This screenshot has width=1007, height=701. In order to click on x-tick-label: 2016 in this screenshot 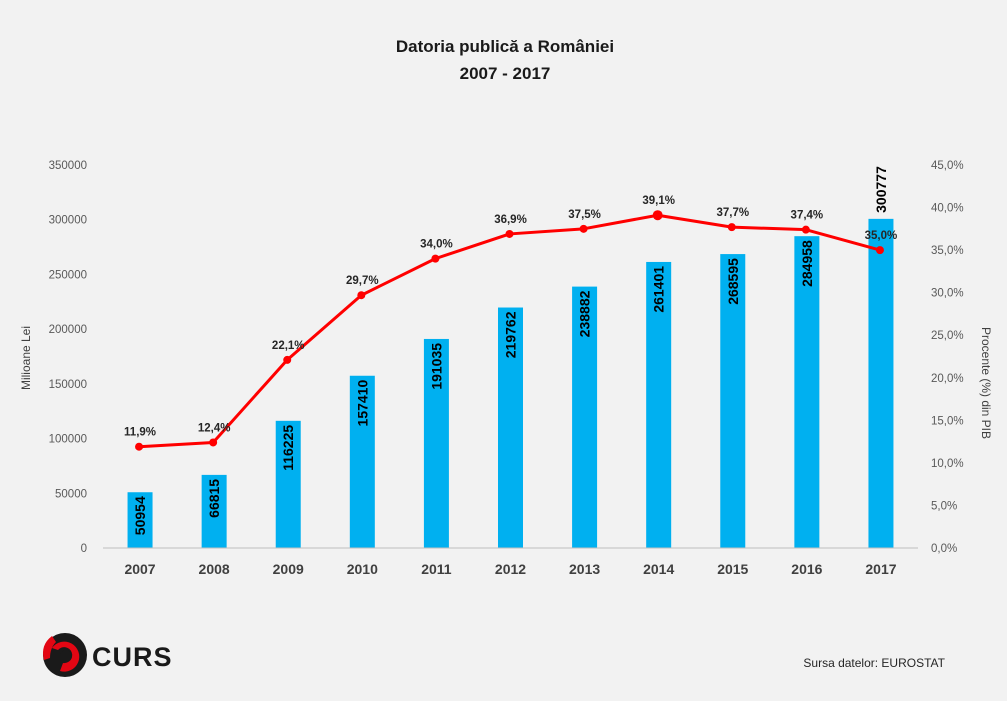, I will do `click(806, 569)`.